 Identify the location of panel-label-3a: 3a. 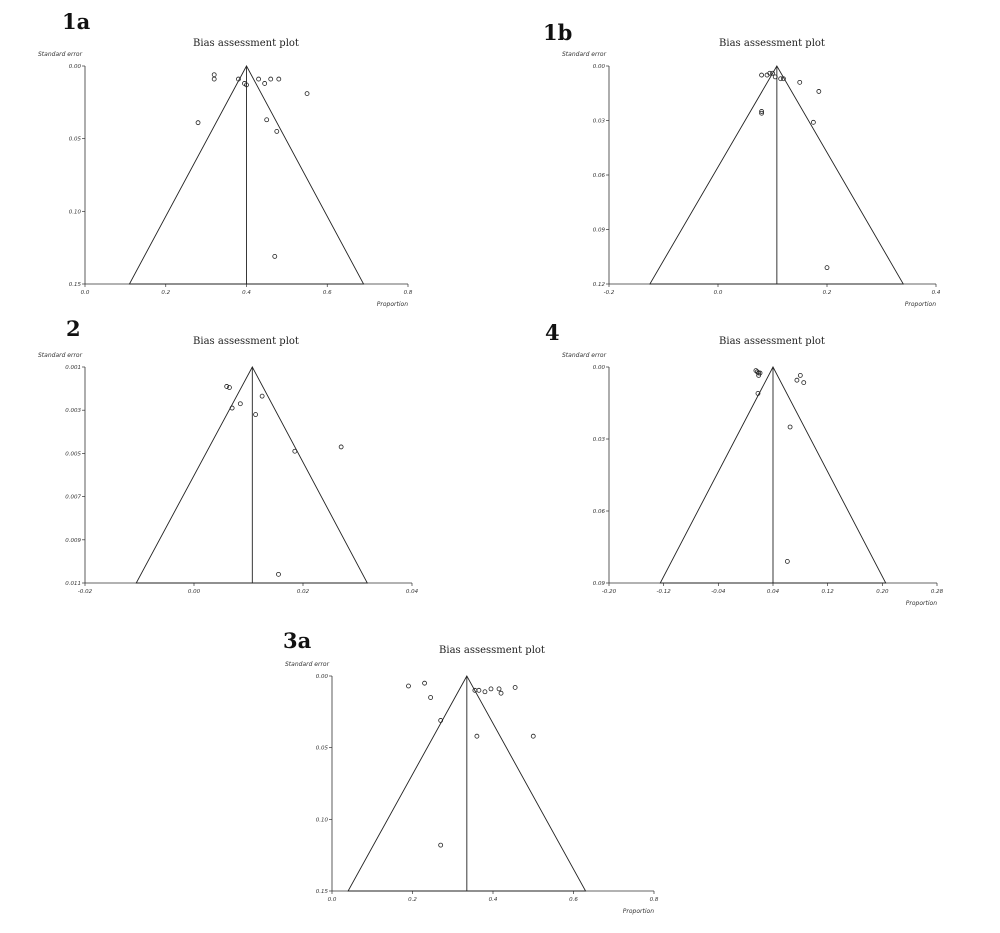
(297, 640).